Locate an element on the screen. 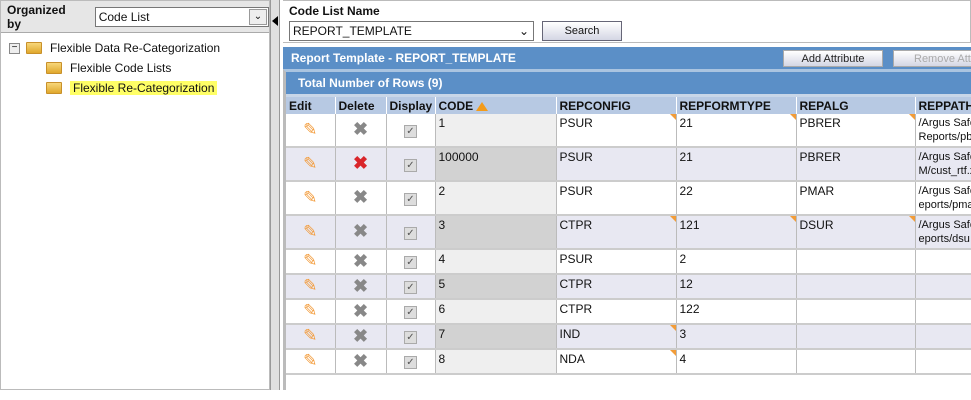 The width and height of the screenshot is (971, 400). table-row: ✎ ✖ ✓ 4 PSUR 2 is located at coordinates (628, 262).